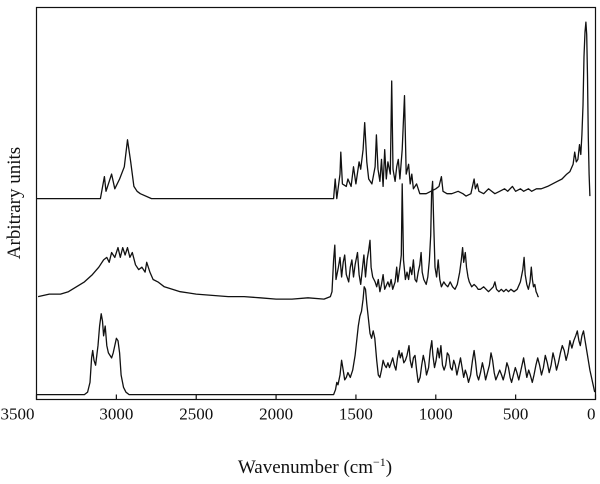 The width and height of the screenshot is (600, 484). I want to click on x-tick-label: 3000, so click(116, 414).